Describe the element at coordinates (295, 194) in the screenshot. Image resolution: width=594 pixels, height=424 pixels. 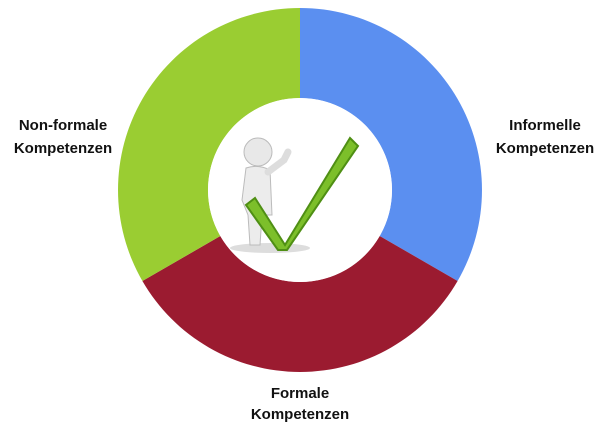
I see `figure-icon` at that location.